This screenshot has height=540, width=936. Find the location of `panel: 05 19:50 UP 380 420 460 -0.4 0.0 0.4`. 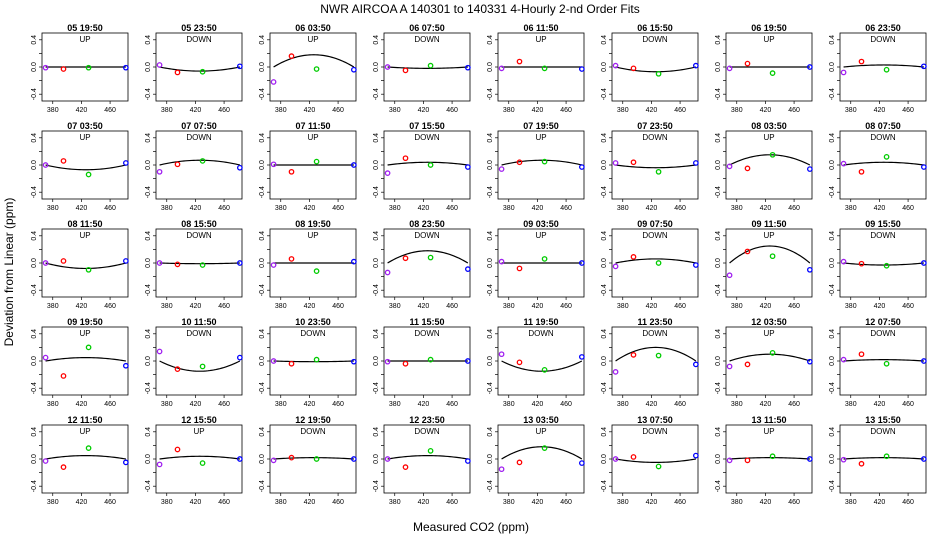

panel: 05 19:50 UP 380 420 460 -0.4 0.0 0.4 is located at coordinates (80, 68).